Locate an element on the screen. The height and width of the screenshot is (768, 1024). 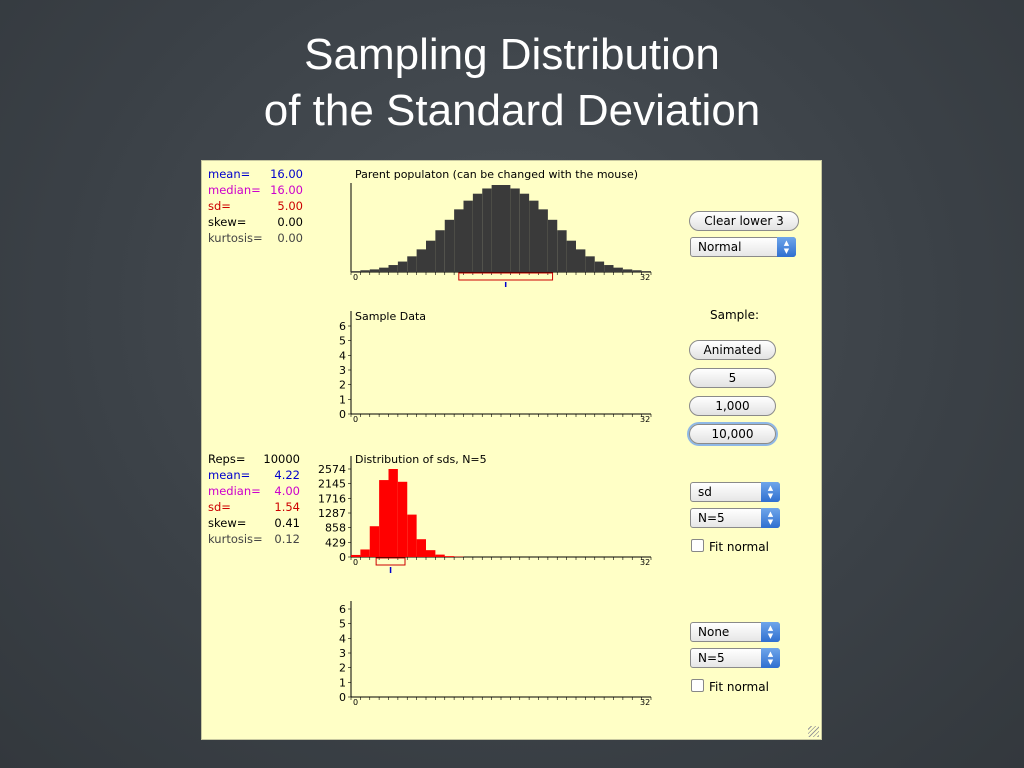
sample-1000-button: 1,000 is located at coordinates (732, 406).